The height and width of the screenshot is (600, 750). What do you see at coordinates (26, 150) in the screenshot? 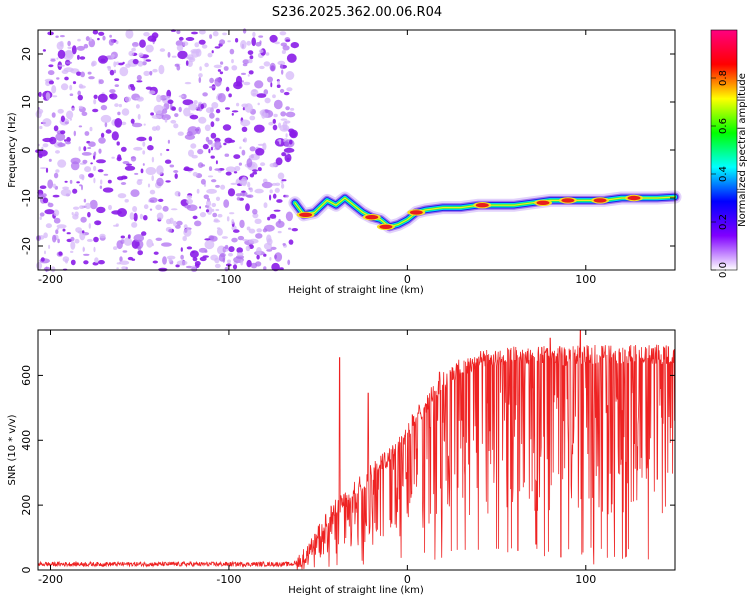
I see `y-tick-label: 0` at bounding box center [26, 150].